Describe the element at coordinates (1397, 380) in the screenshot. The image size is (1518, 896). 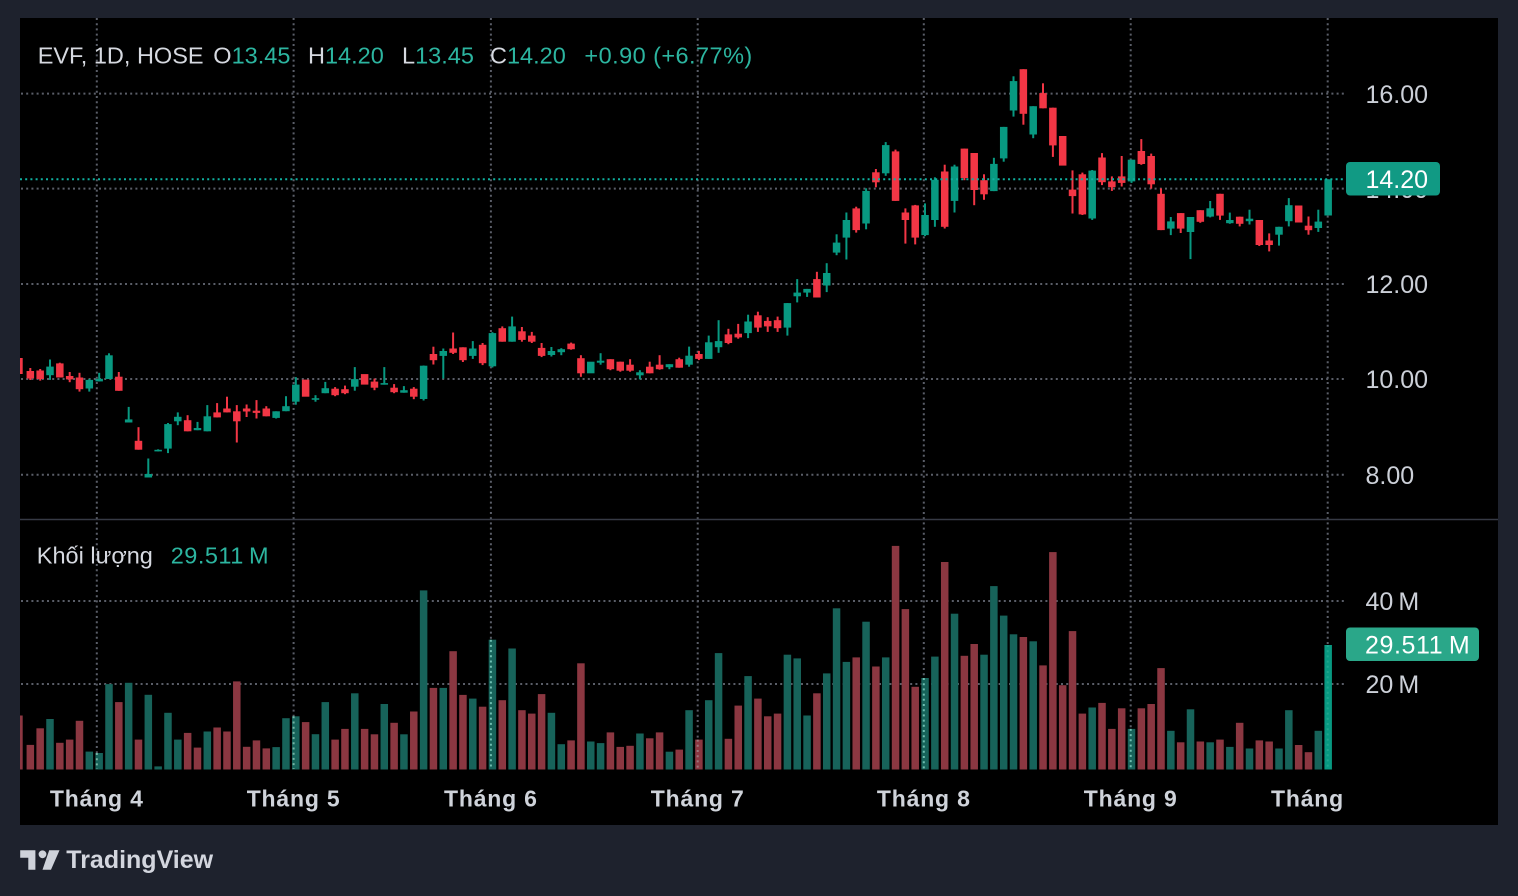
I see `svg-text: 10.00` at that location.